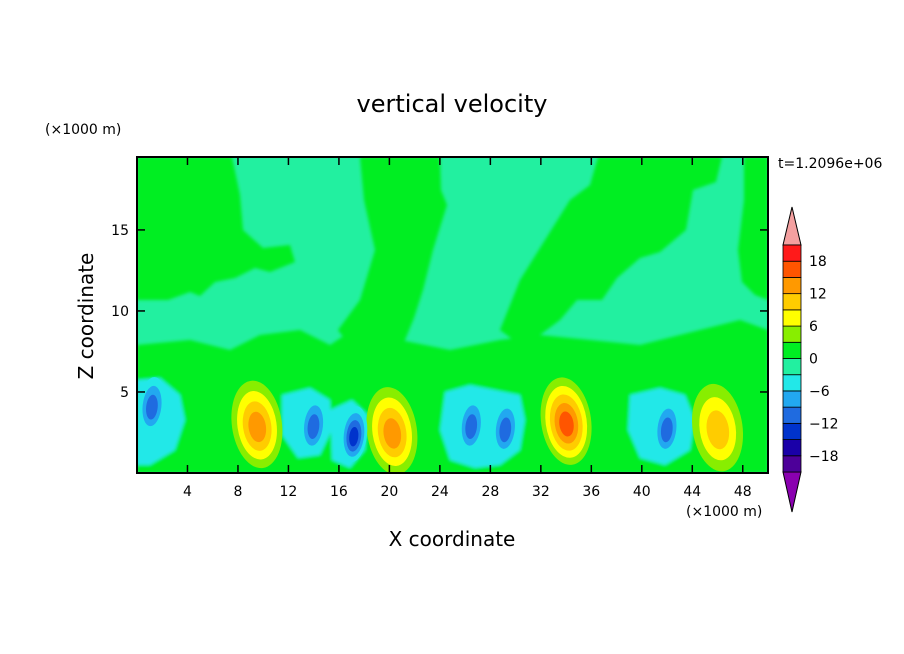 The width and height of the screenshot is (904, 654). What do you see at coordinates (187, 492) in the screenshot?
I see `x-tick-label: 4` at bounding box center [187, 492].